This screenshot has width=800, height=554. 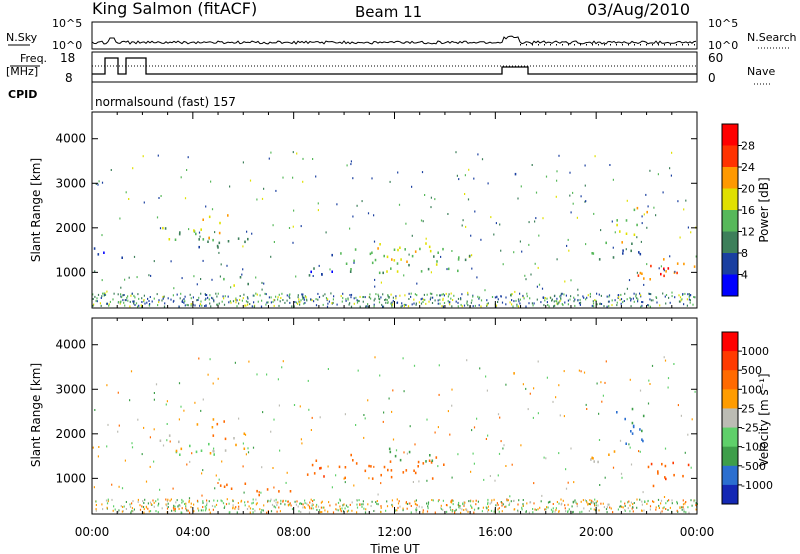 I want to click on colorbar-tick-label: 500, so click(x=751, y=370).